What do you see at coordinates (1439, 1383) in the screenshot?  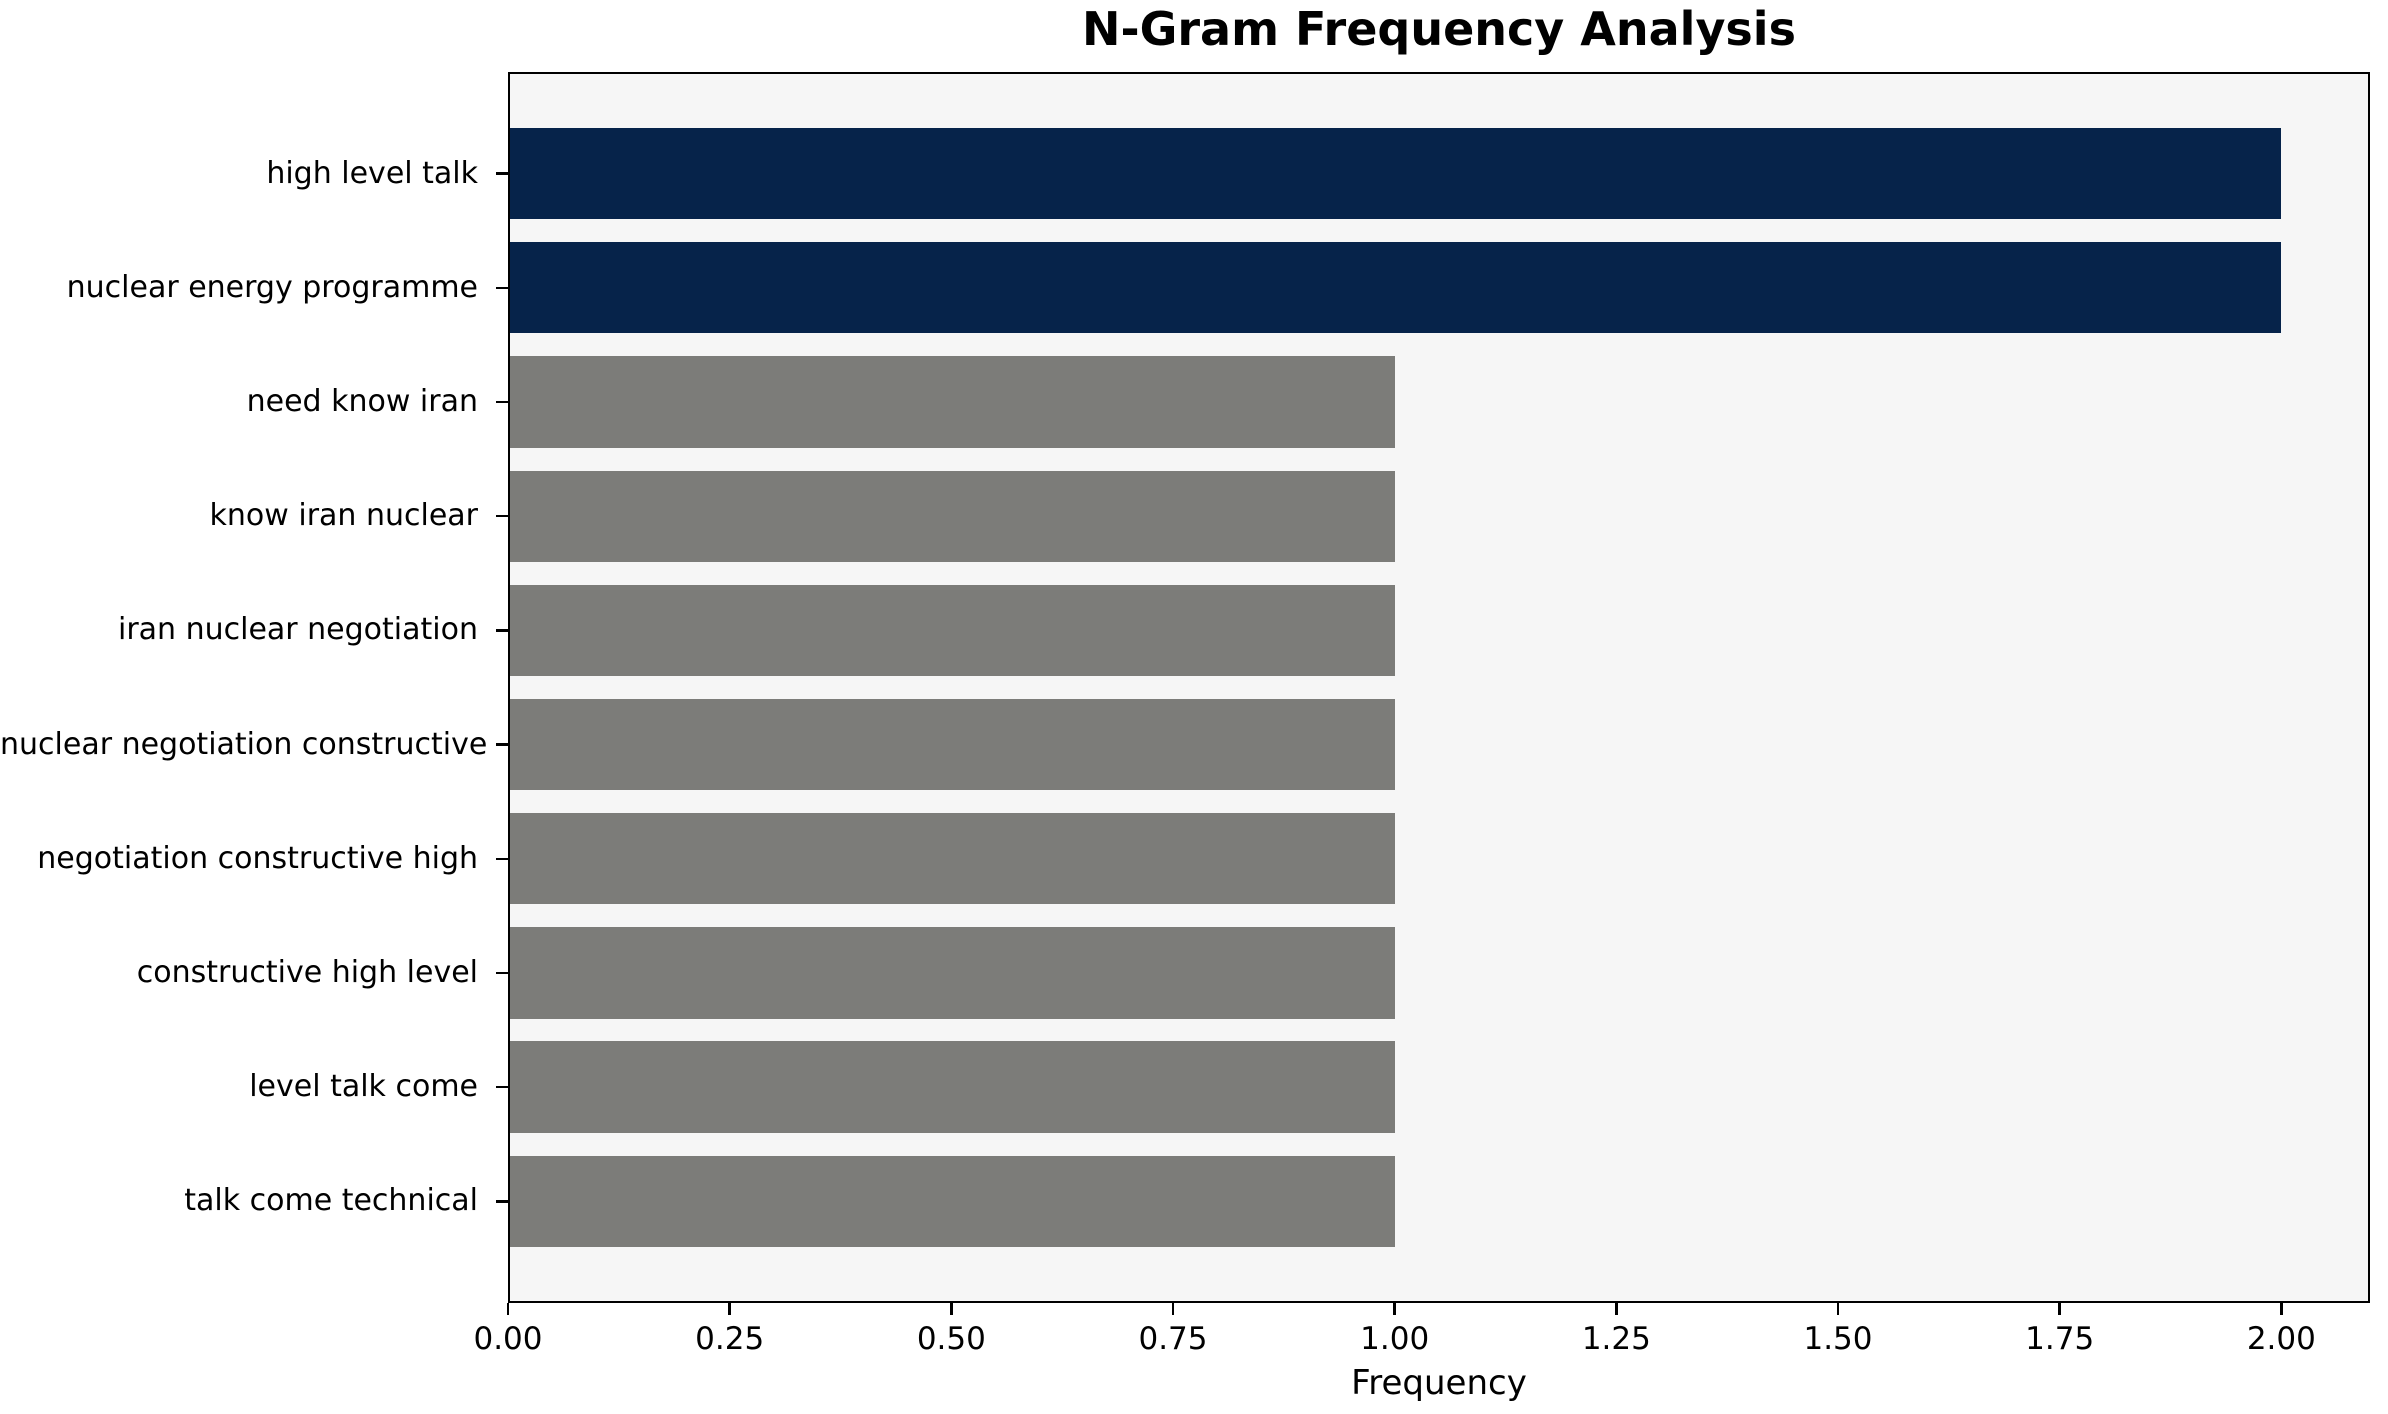 I see `x-axis-label: Frequency` at bounding box center [1439, 1383].